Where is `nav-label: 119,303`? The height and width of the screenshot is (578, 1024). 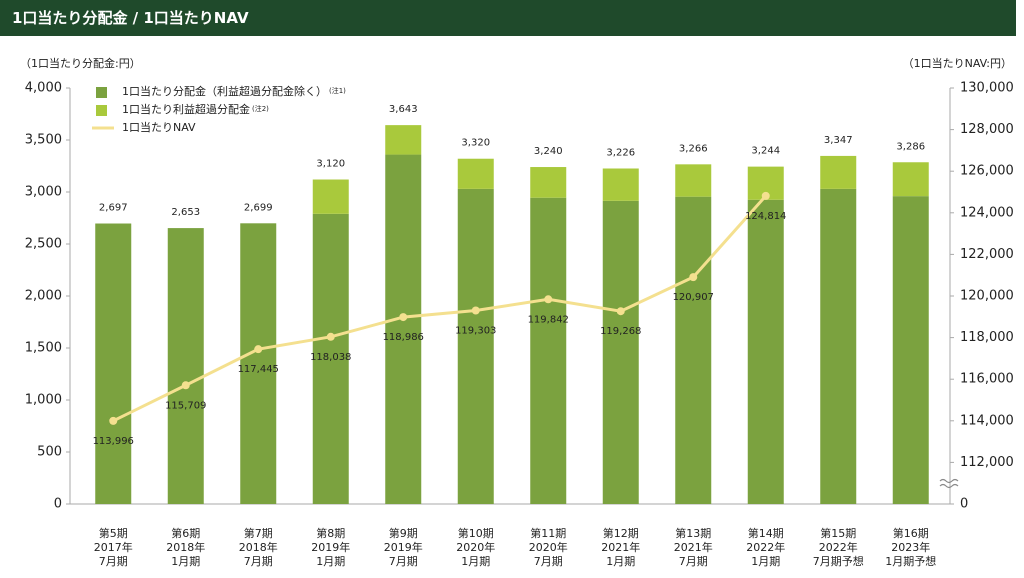 nav-label: 119,303 is located at coordinates (475, 330).